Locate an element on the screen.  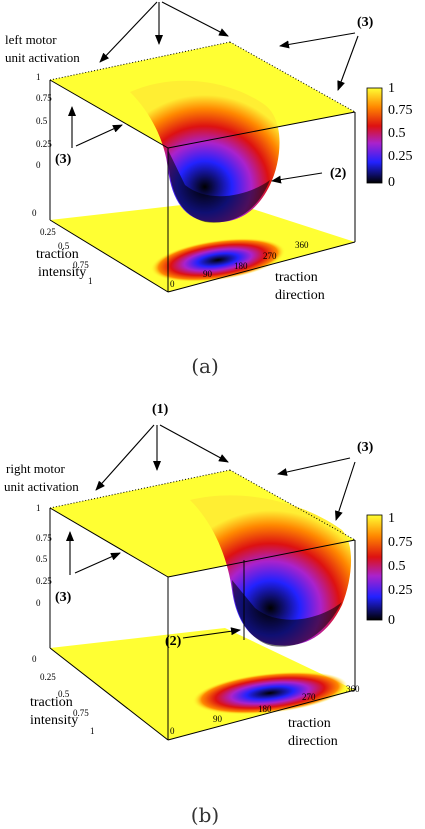
annotation-label: (1) is located at coordinates (160, 409).